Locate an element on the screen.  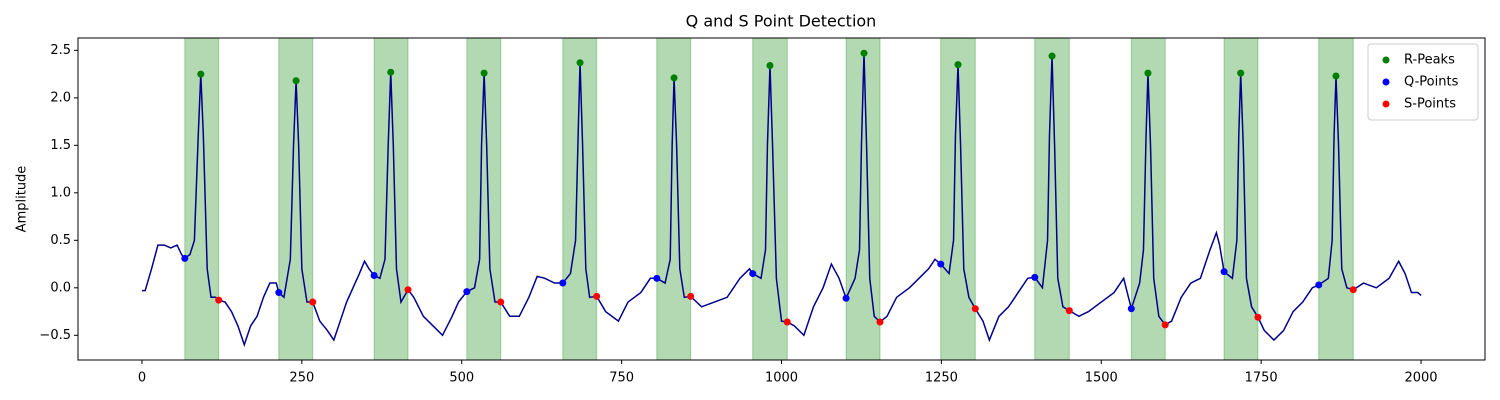
x-tick-label: 1500 is located at coordinates (1101, 378).